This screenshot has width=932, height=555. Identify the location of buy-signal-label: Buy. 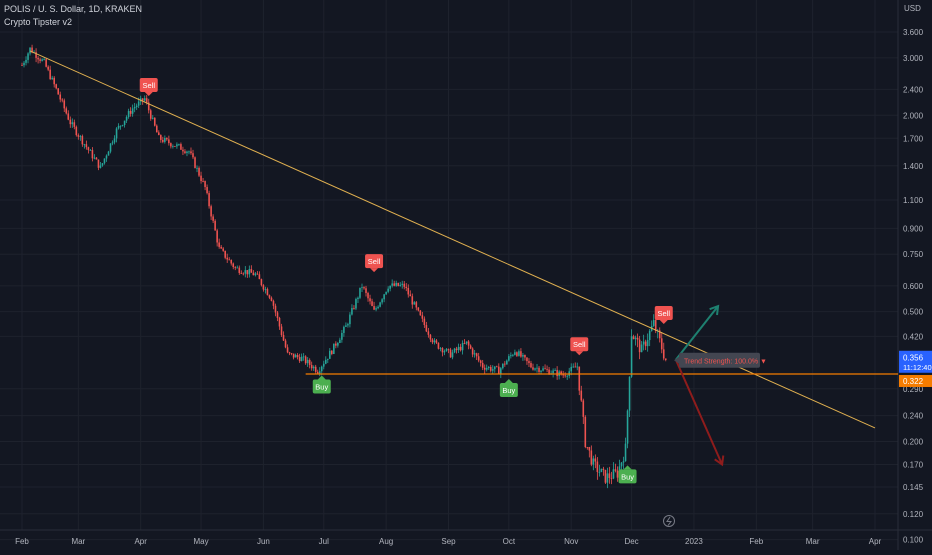
(508, 390).